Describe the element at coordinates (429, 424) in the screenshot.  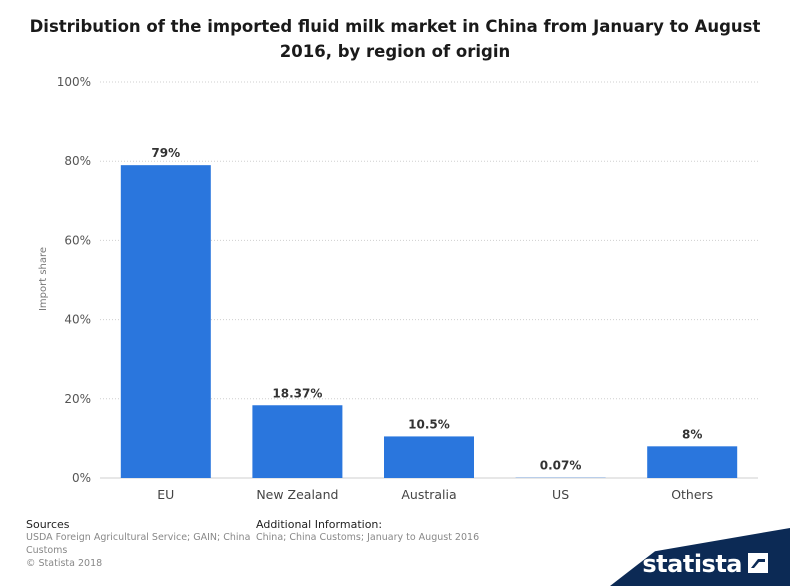
I see `value-label: 10.5%` at that location.